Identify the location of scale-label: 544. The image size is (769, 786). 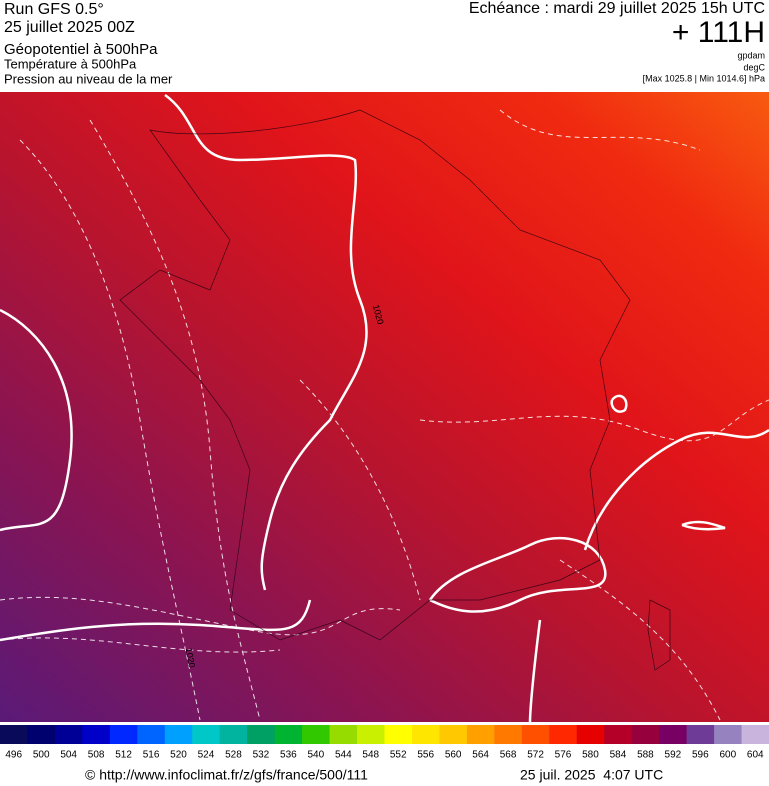
(343, 755).